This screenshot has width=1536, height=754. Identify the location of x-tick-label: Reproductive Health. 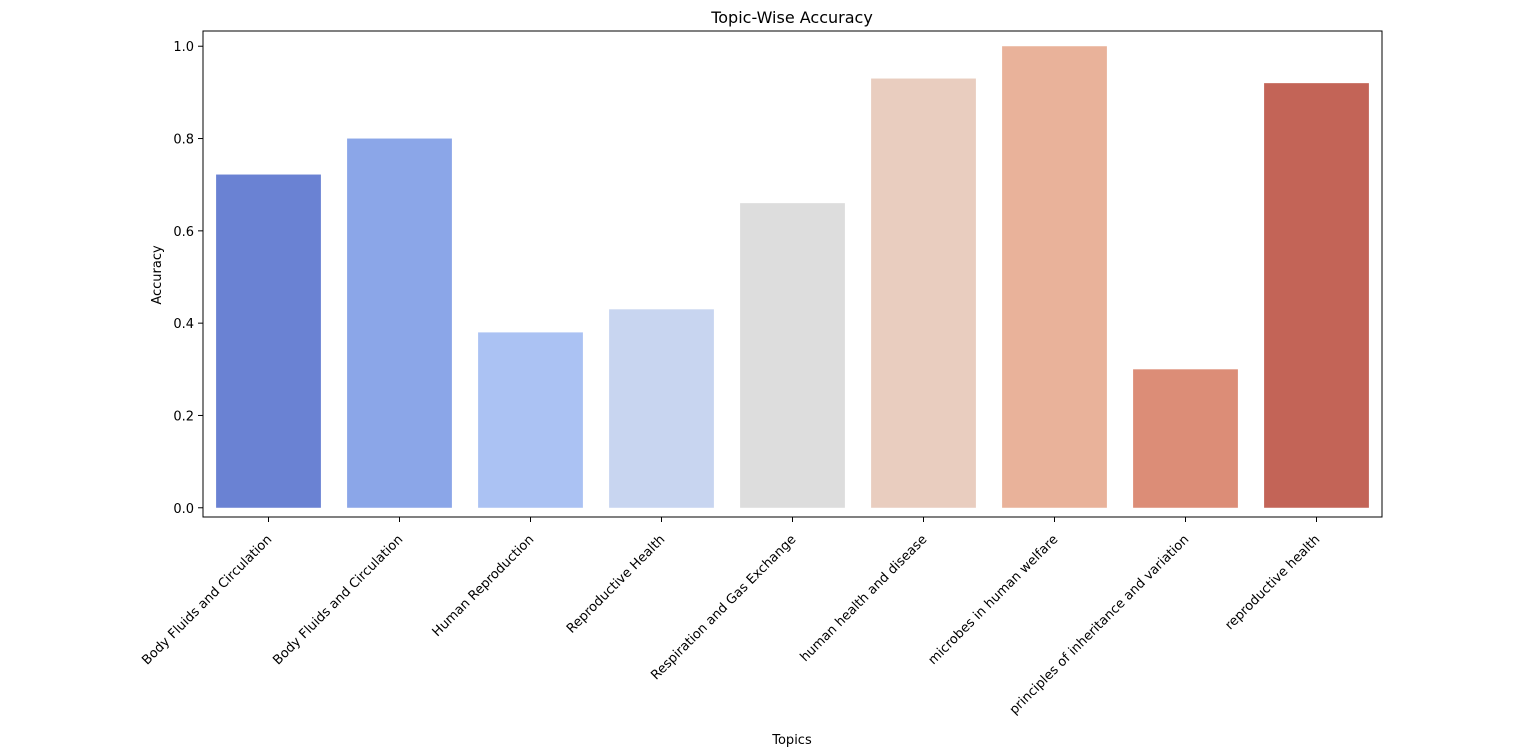
(616, 584).